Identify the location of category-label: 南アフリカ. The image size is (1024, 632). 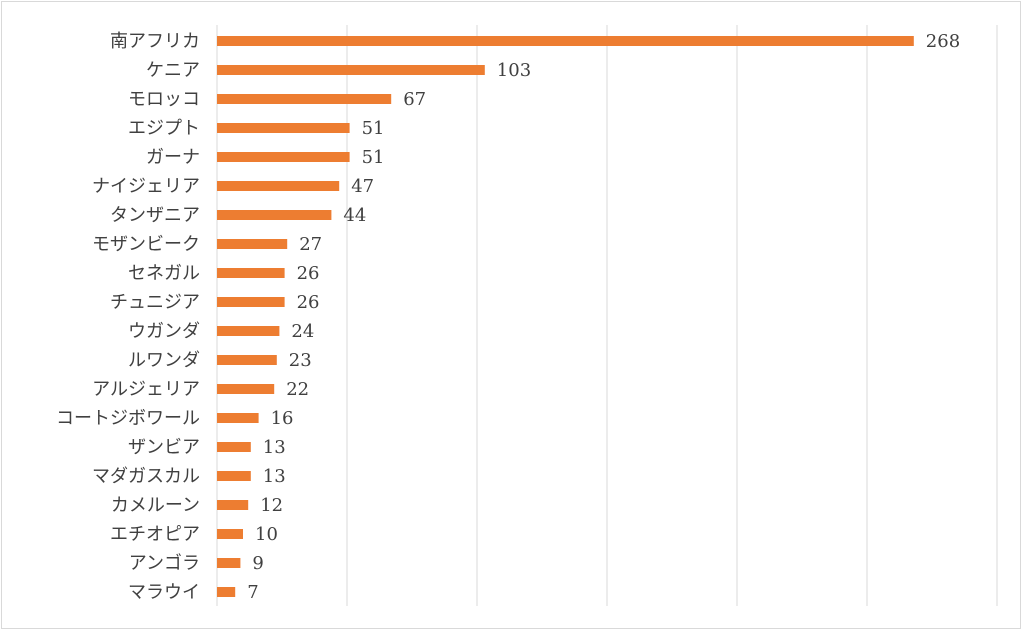
(155, 41).